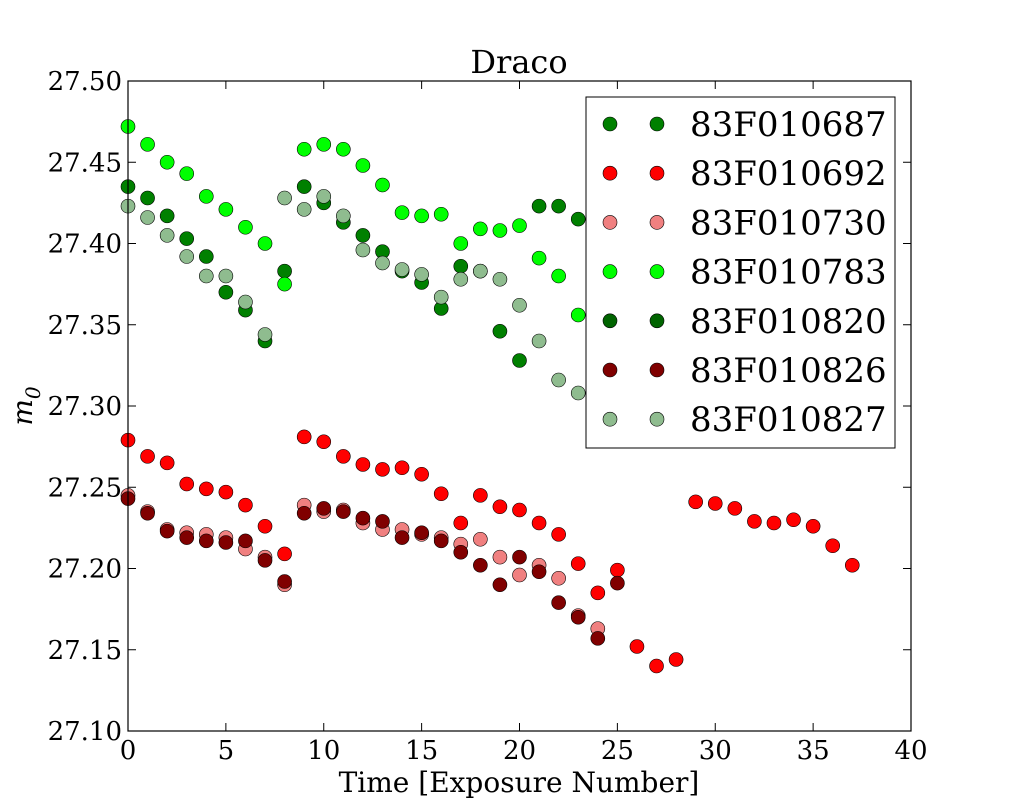 The width and height of the screenshot is (1012, 812). What do you see at coordinates (85, 163) in the screenshot?
I see `y-tick-label: 27.45` at bounding box center [85, 163].